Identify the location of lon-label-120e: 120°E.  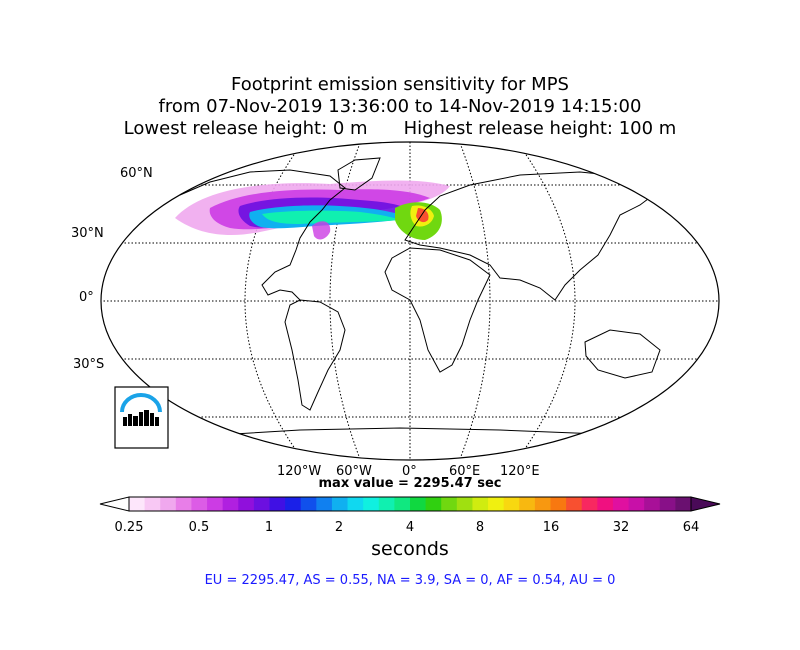
(520, 471).